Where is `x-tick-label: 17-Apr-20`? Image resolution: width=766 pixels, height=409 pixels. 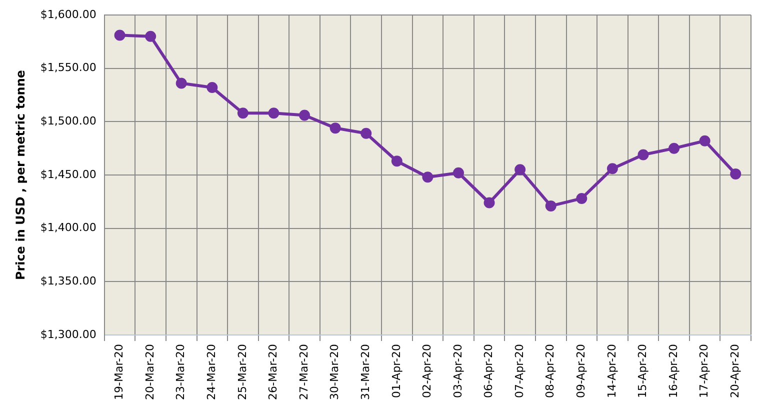
x-tick-label: 17-Apr-20 is located at coordinates (704, 371).